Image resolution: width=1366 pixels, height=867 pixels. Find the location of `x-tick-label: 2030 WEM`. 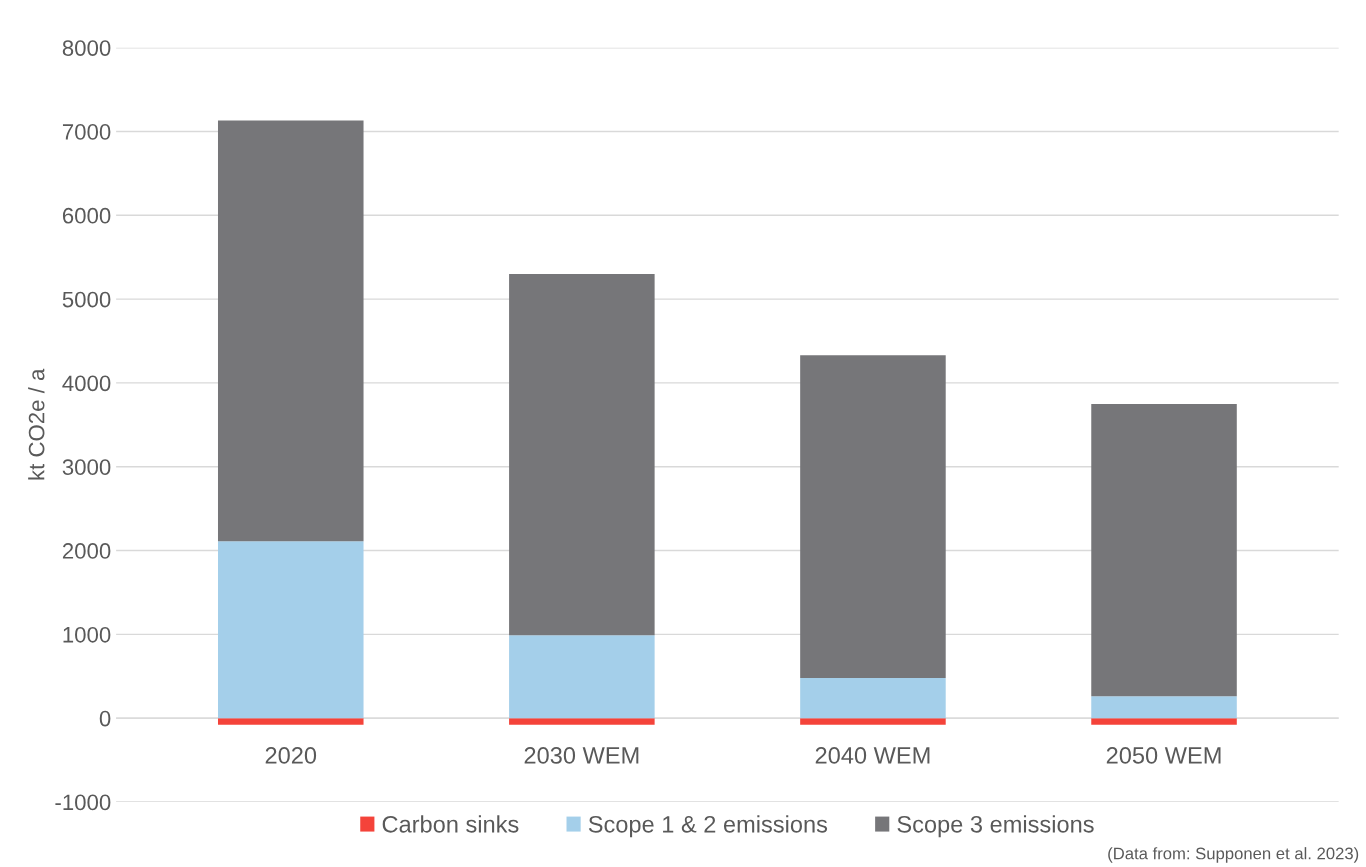

x-tick-label: 2030 WEM is located at coordinates (581, 755).